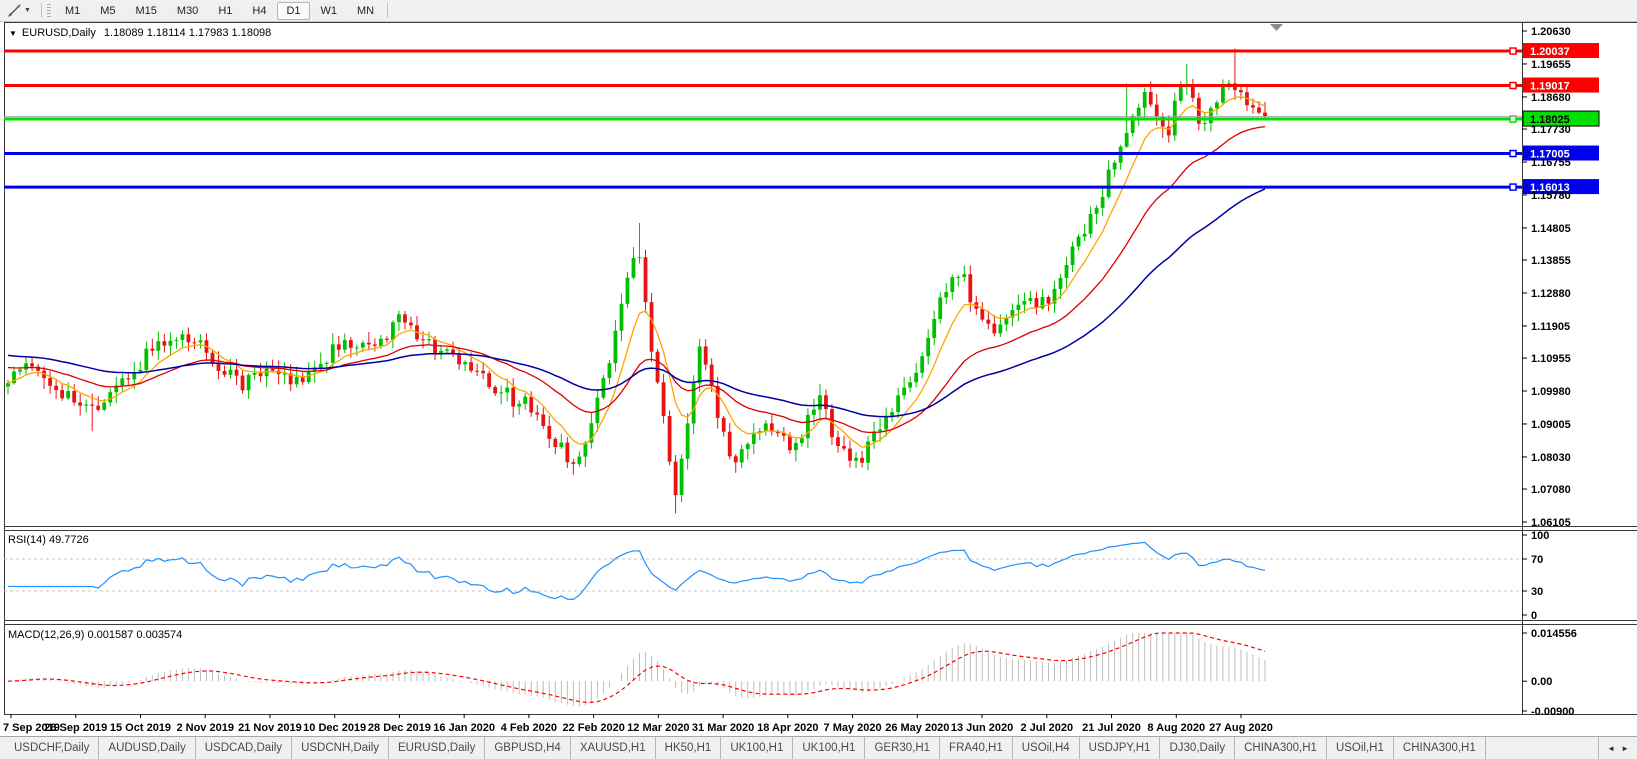 This screenshot has width=1637, height=759. I want to click on tab-dj30-daily: DJ30,Daily, so click(1198, 748).